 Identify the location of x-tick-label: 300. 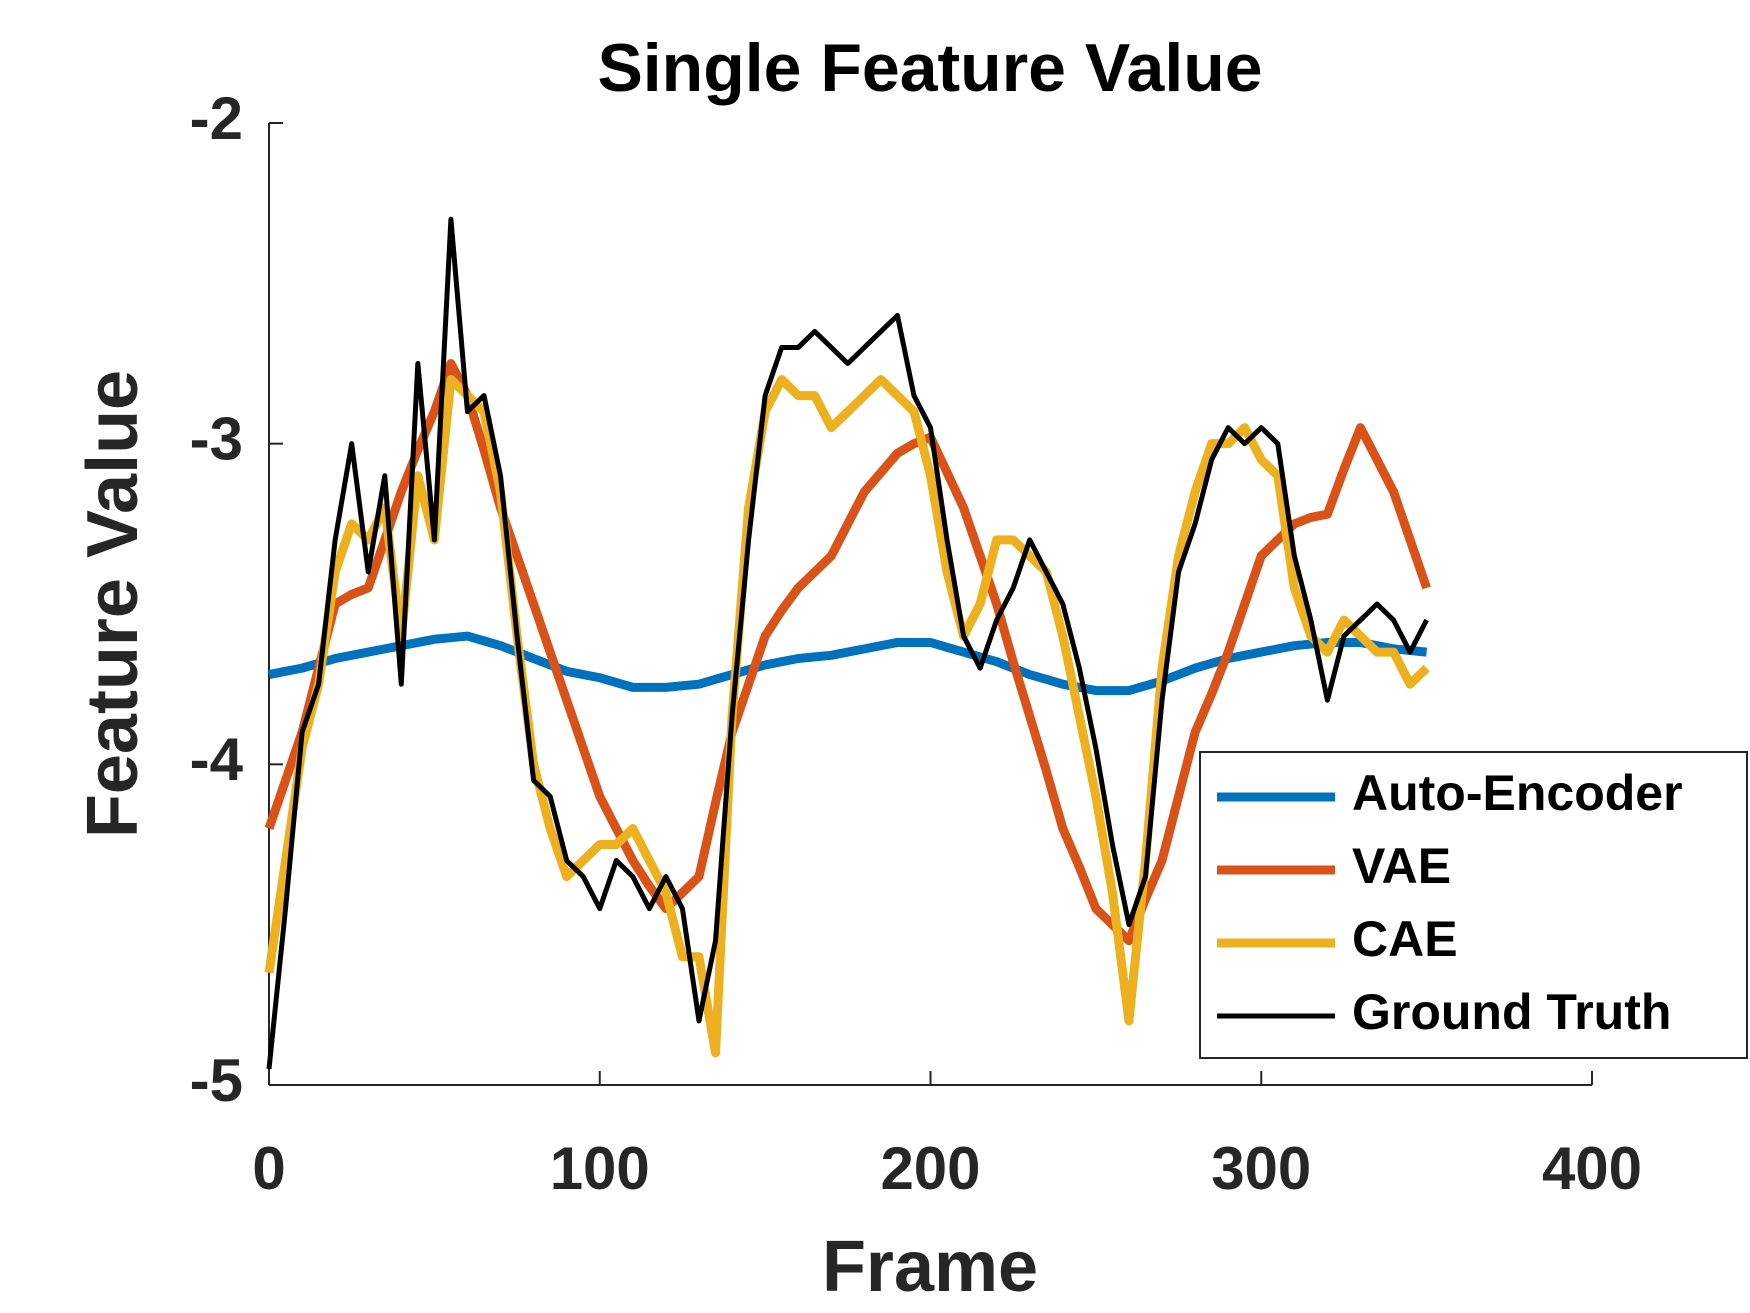
(1261, 1168).